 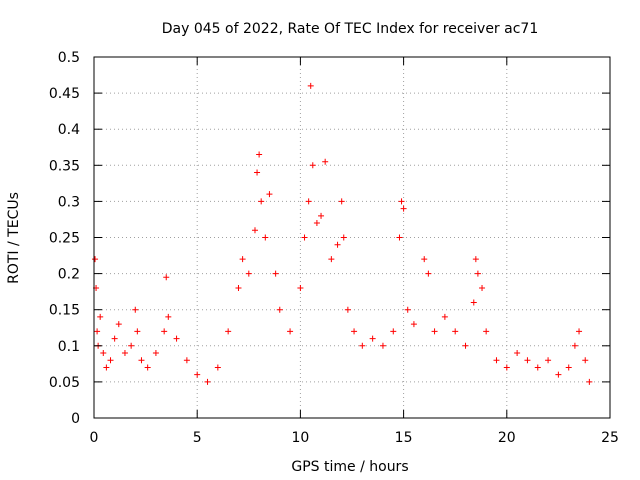 What do you see at coordinates (64, 383) in the screenshot?
I see `y-tick-label: 0.05` at bounding box center [64, 383].